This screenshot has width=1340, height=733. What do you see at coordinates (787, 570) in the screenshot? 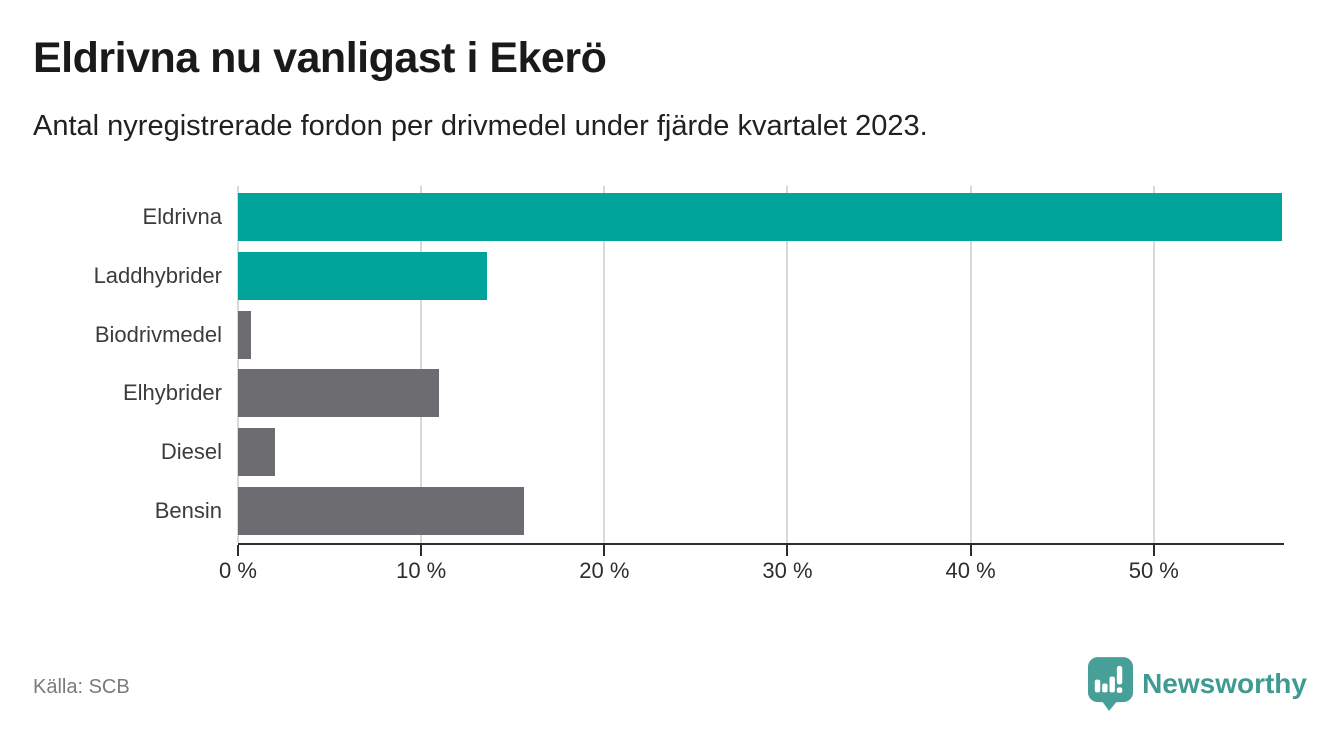
I see `x-axis-tick-label: 30 %` at bounding box center [787, 570].